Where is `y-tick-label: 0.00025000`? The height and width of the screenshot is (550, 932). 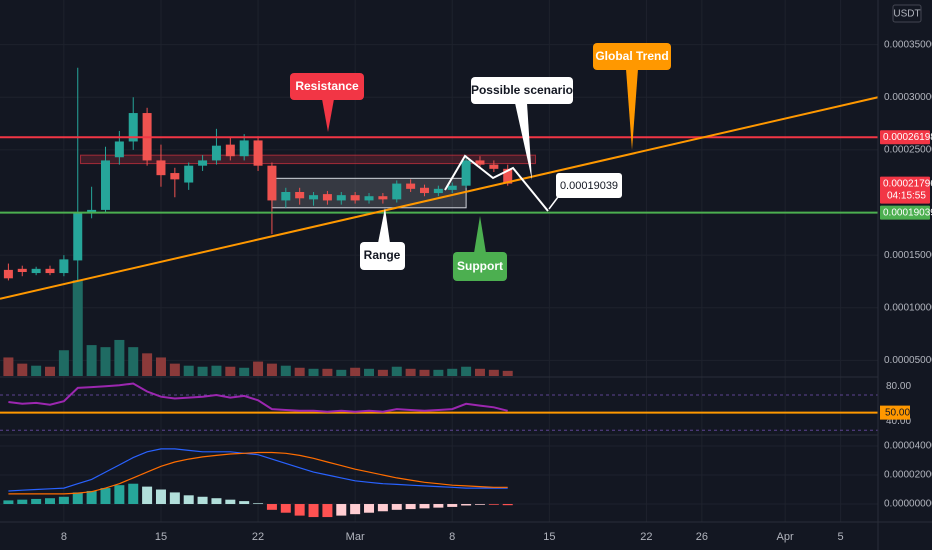
y-tick-label: 0.00025000 is located at coordinates (908, 150).